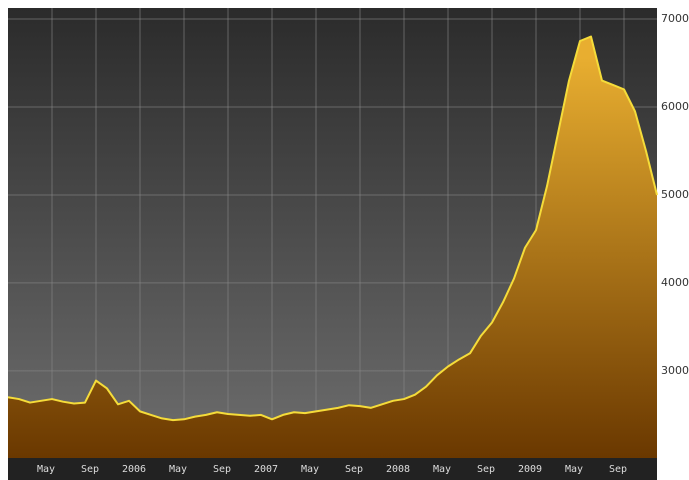 The height and width of the screenshot is (480, 689). I want to click on y-tick-label: 5000, so click(675, 194).